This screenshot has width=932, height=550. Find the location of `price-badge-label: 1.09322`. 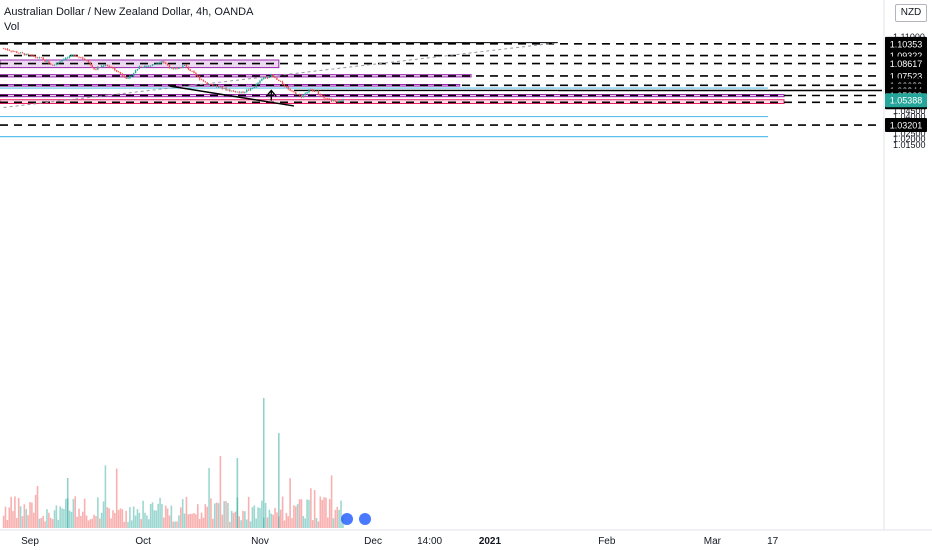

price-badge-label: 1.09322 is located at coordinates (906, 56).